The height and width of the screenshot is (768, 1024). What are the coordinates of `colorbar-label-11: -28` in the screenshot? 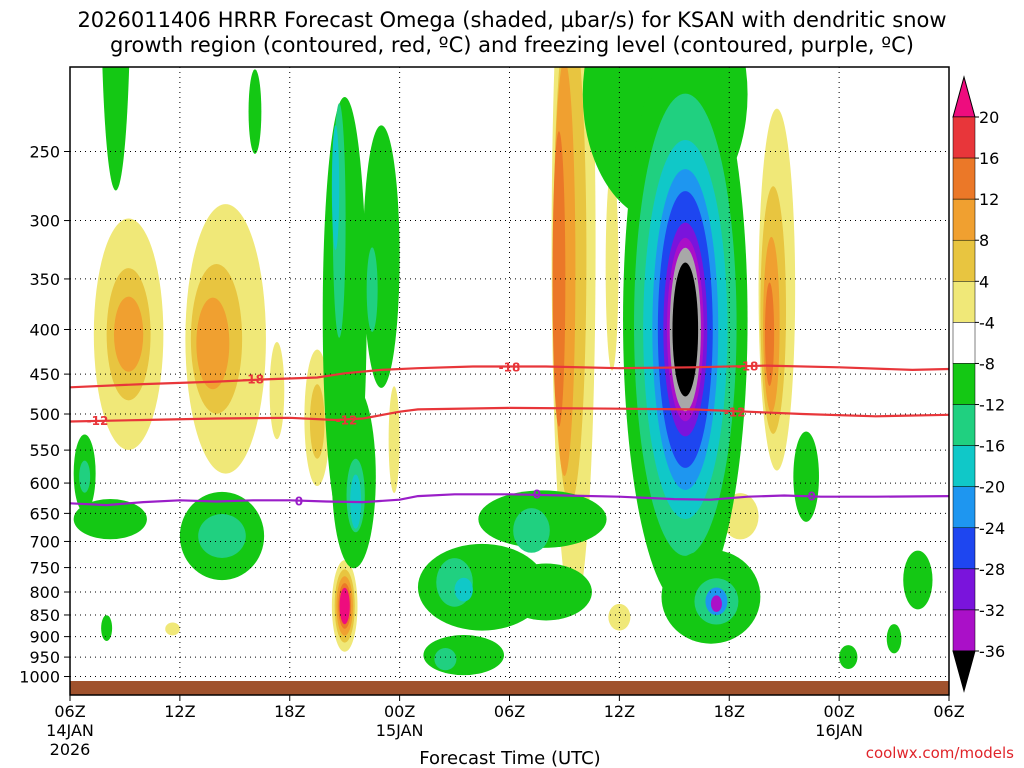 It's located at (992, 569).